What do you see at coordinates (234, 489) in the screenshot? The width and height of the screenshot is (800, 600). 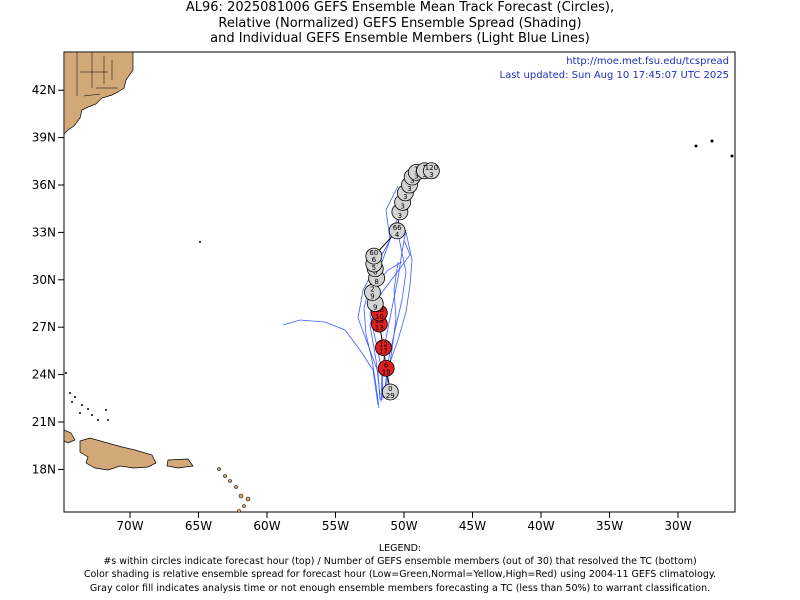 I see `land-lesser-antilles` at bounding box center [234, 489].